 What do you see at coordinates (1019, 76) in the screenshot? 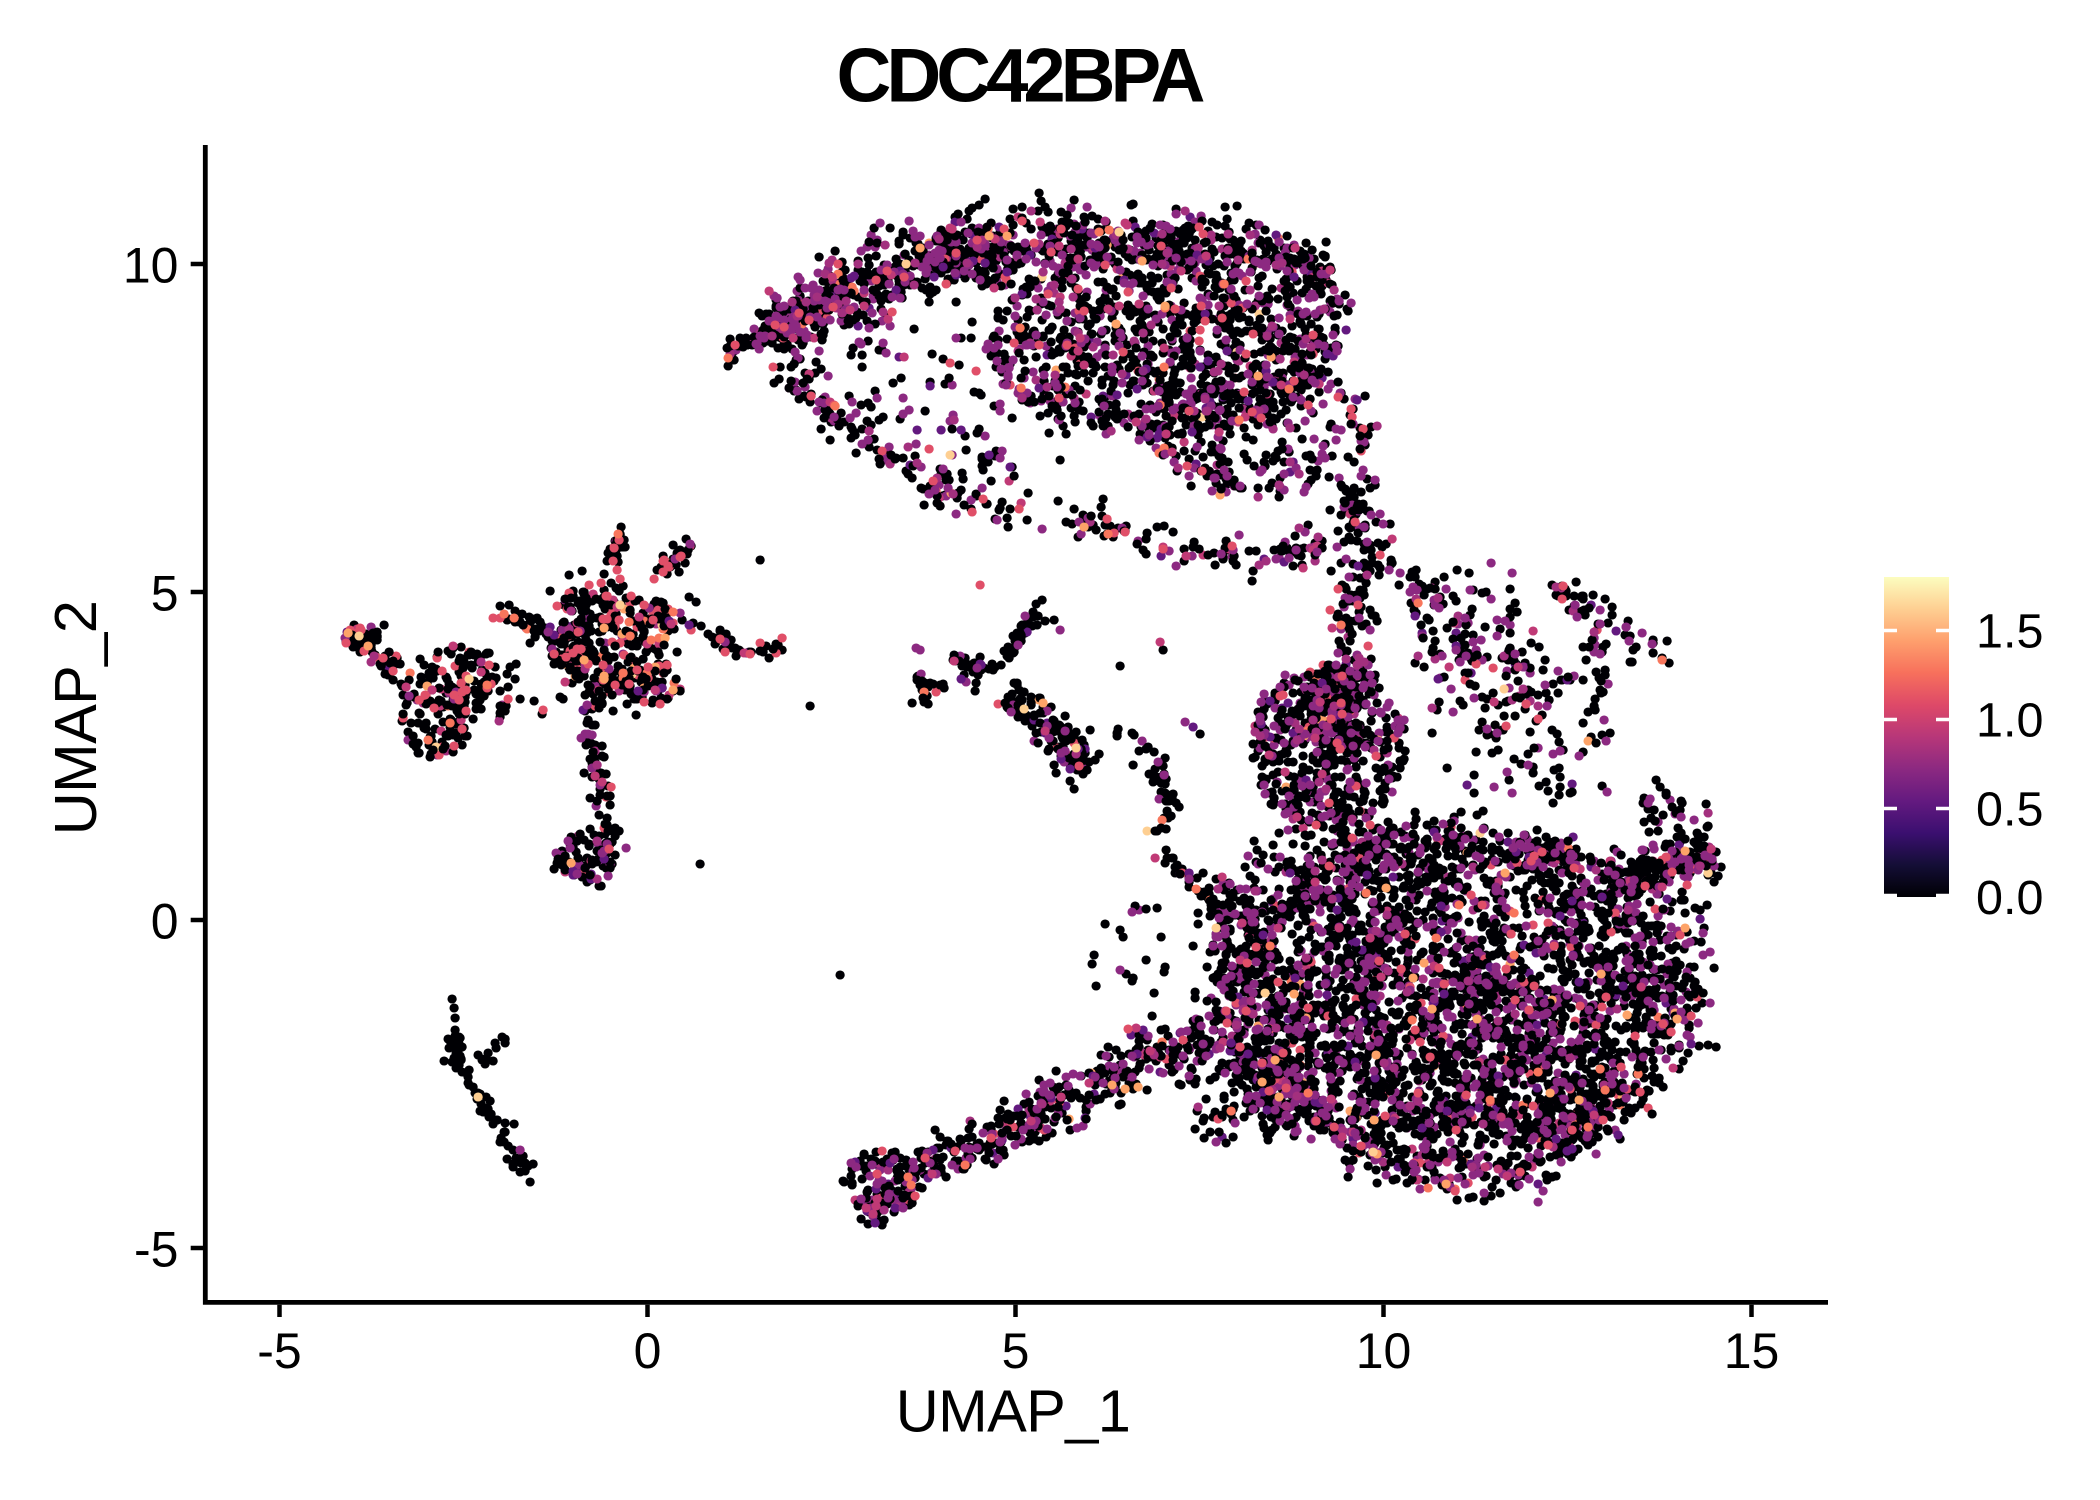
I see `svg-text: CDC42BPA` at bounding box center [1019, 76].